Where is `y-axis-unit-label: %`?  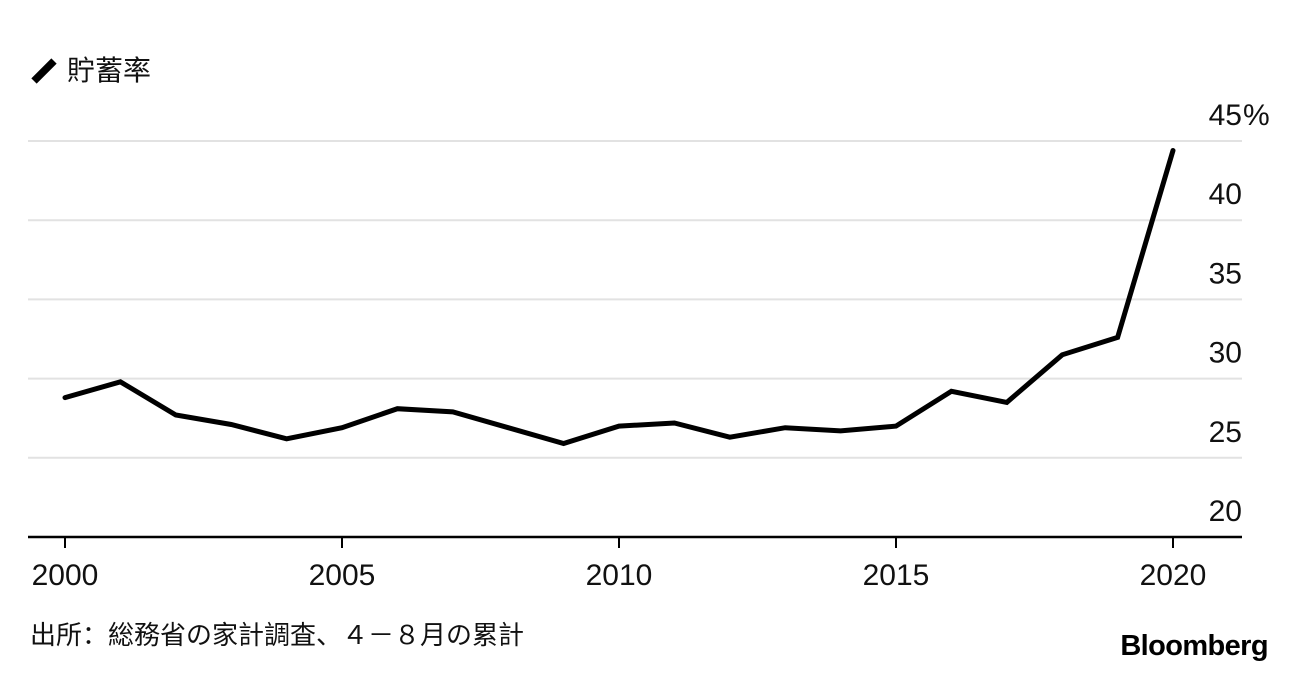
y-axis-unit-label: % is located at coordinates (1256, 115).